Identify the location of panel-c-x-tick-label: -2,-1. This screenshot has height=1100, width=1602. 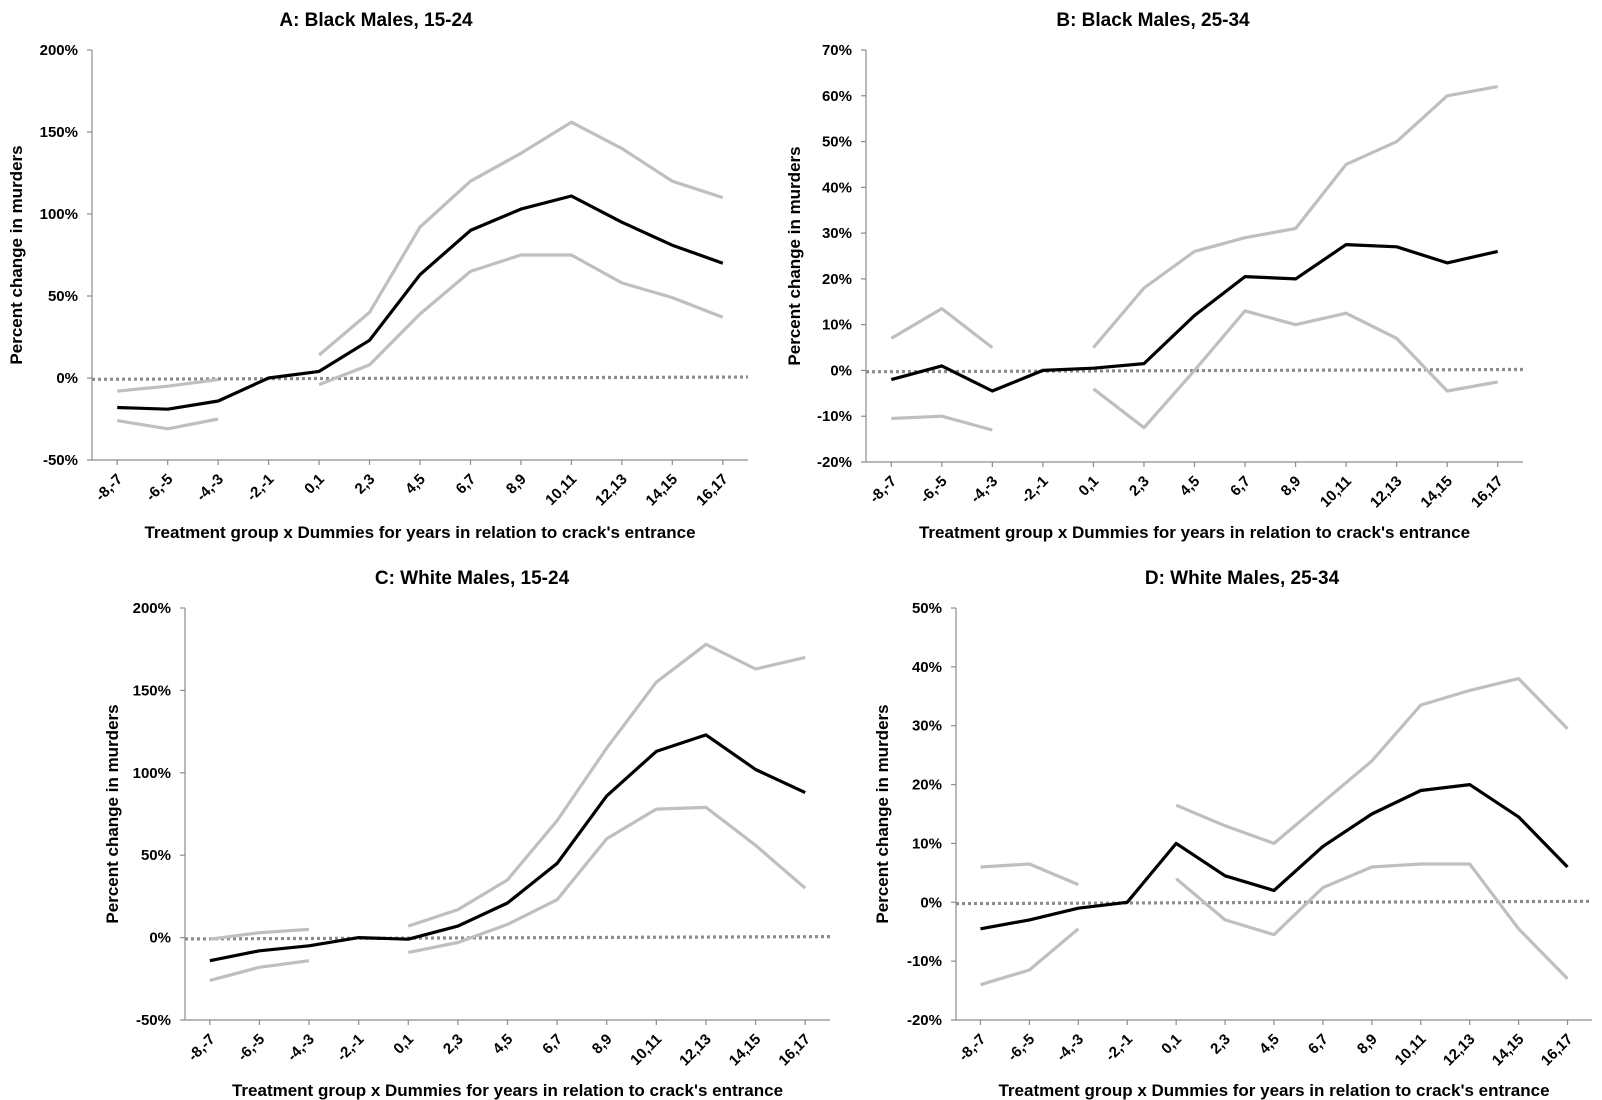
(351, 1048).